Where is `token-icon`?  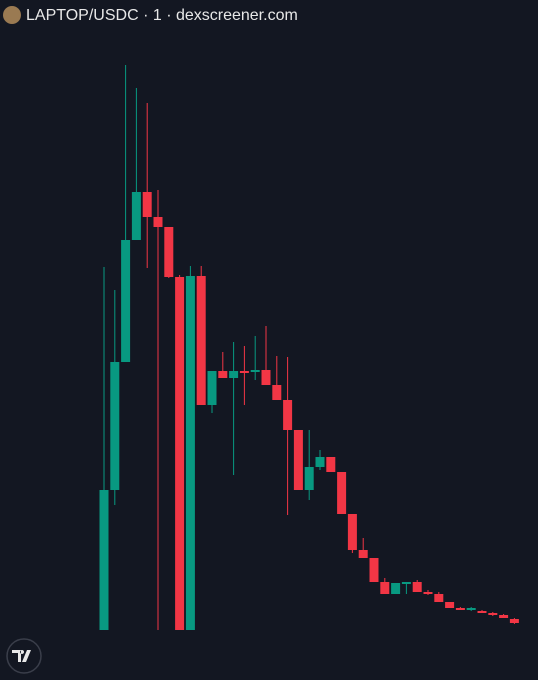 token-icon is located at coordinates (12, 15).